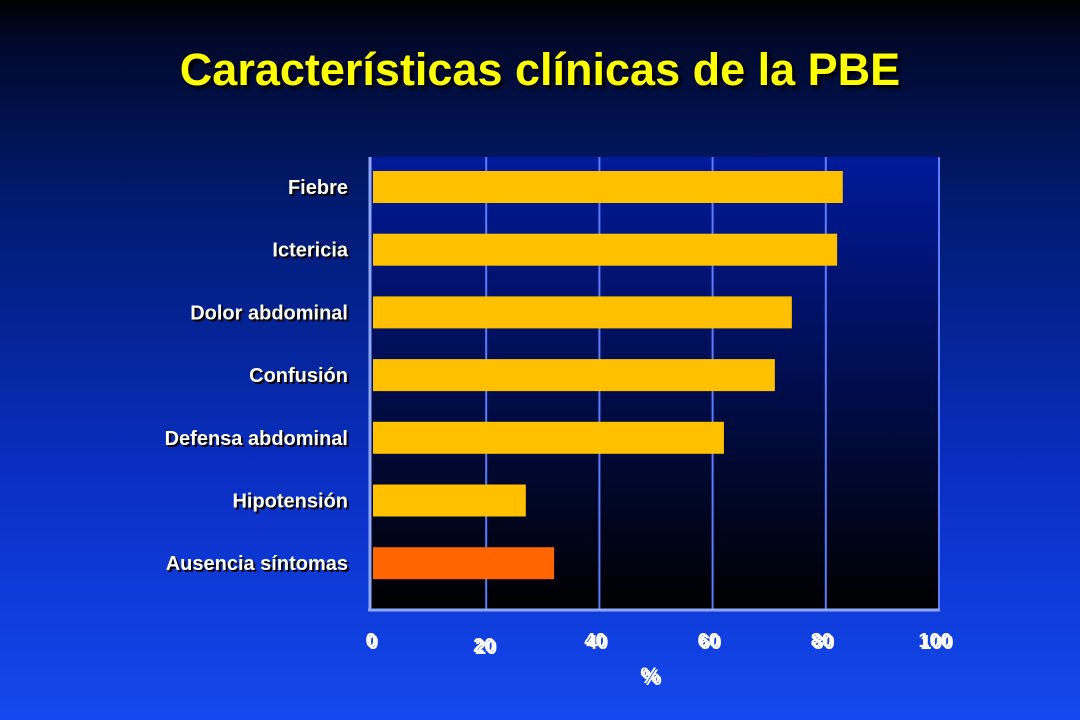 This screenshot has width=1080, height=720. I want to click on category-label: Defensa abdominal, so click(256, 439).